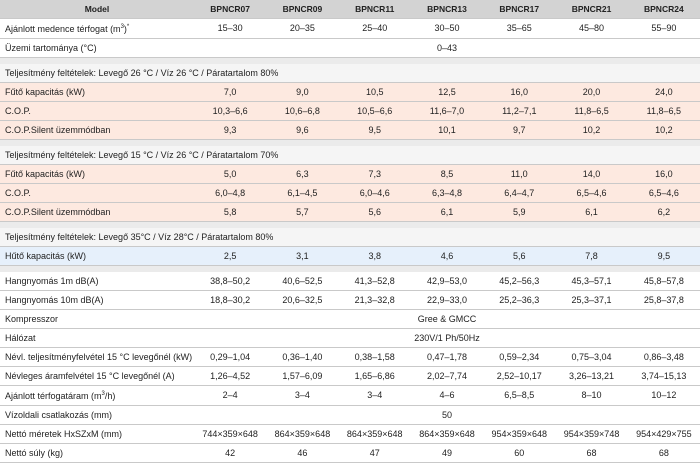  Describe the element at coordinates (591, 395) in the screenshot. I see `cell: 8–10` at that location.